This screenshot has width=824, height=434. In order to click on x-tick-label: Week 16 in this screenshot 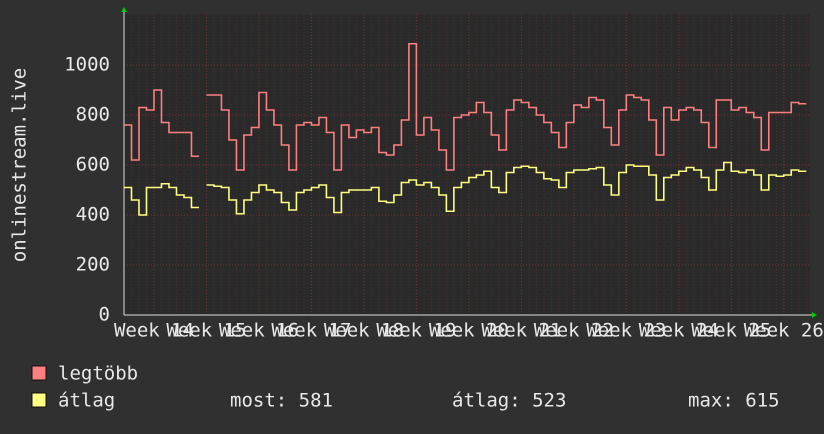, I will do `click(259, 331)`.